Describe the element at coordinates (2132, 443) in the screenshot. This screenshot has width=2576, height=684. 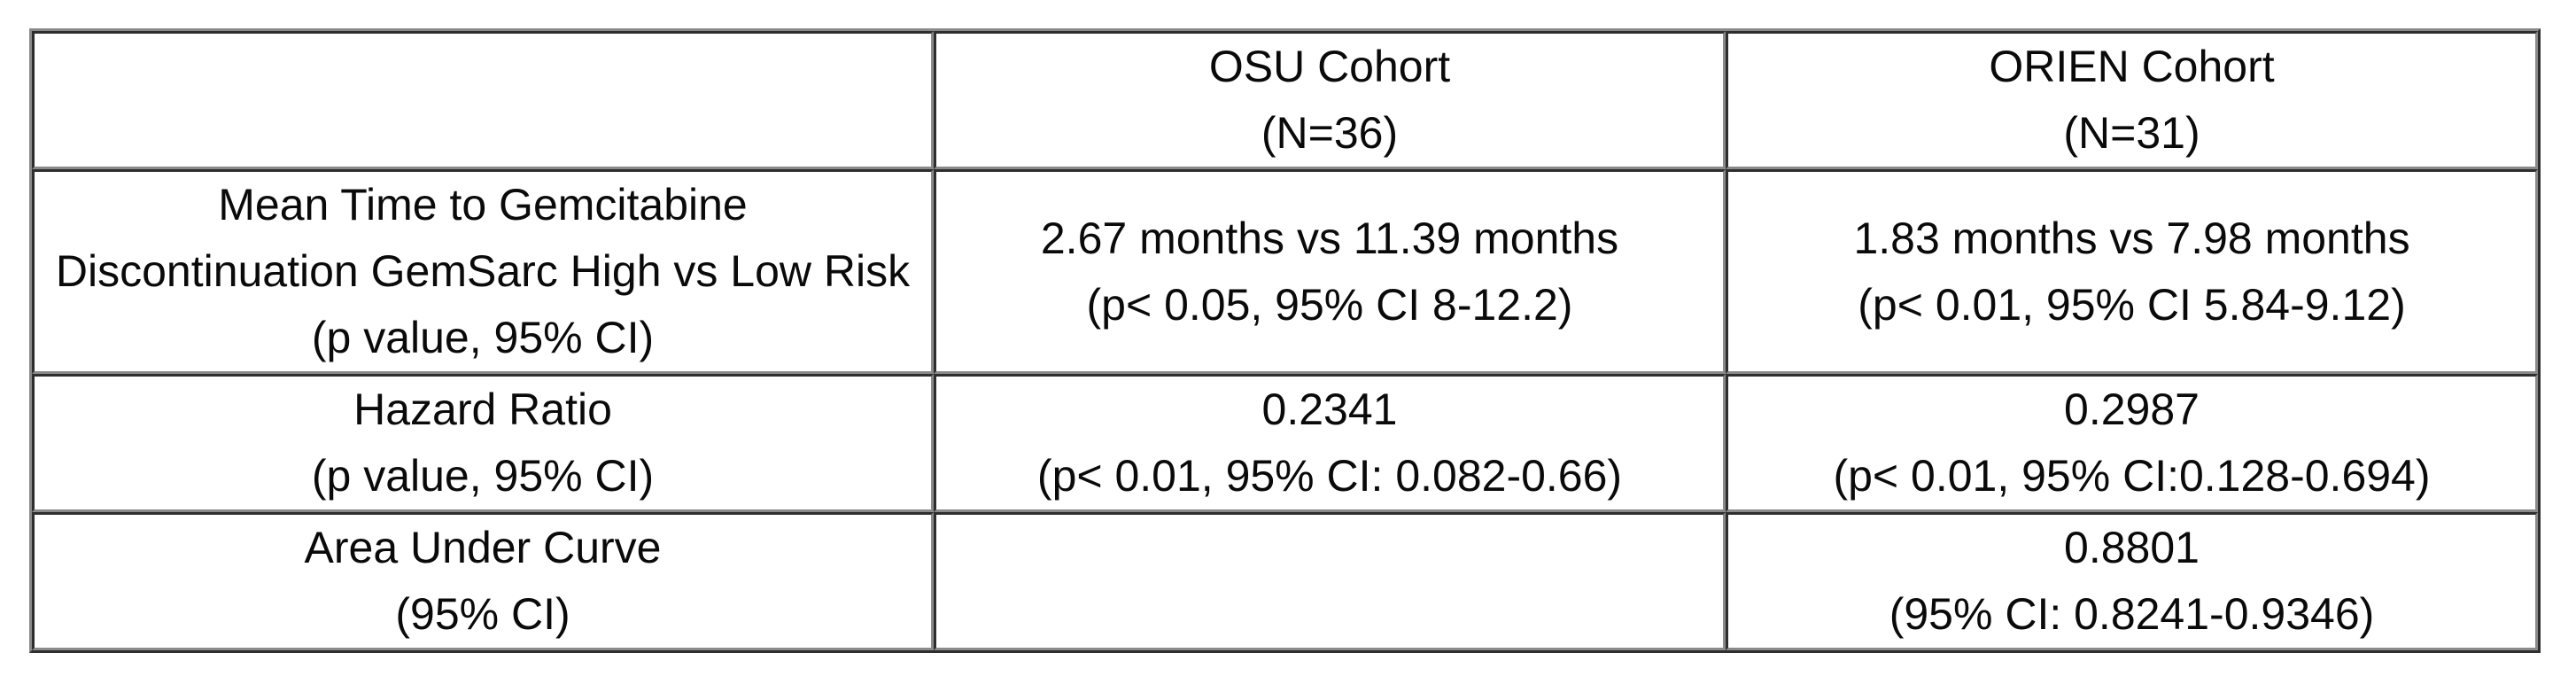
I see `cell-hazard-ratio-orien: 0.2987 (p< 0.01, 95% CI:0.128-0.694)` at that location.